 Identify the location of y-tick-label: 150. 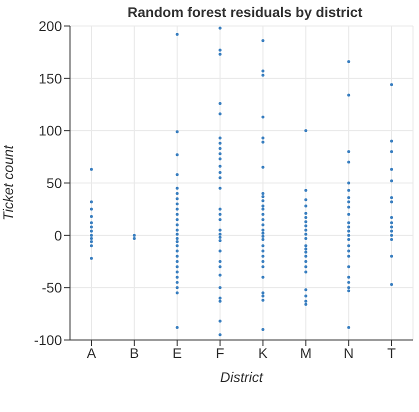
(50, 78).